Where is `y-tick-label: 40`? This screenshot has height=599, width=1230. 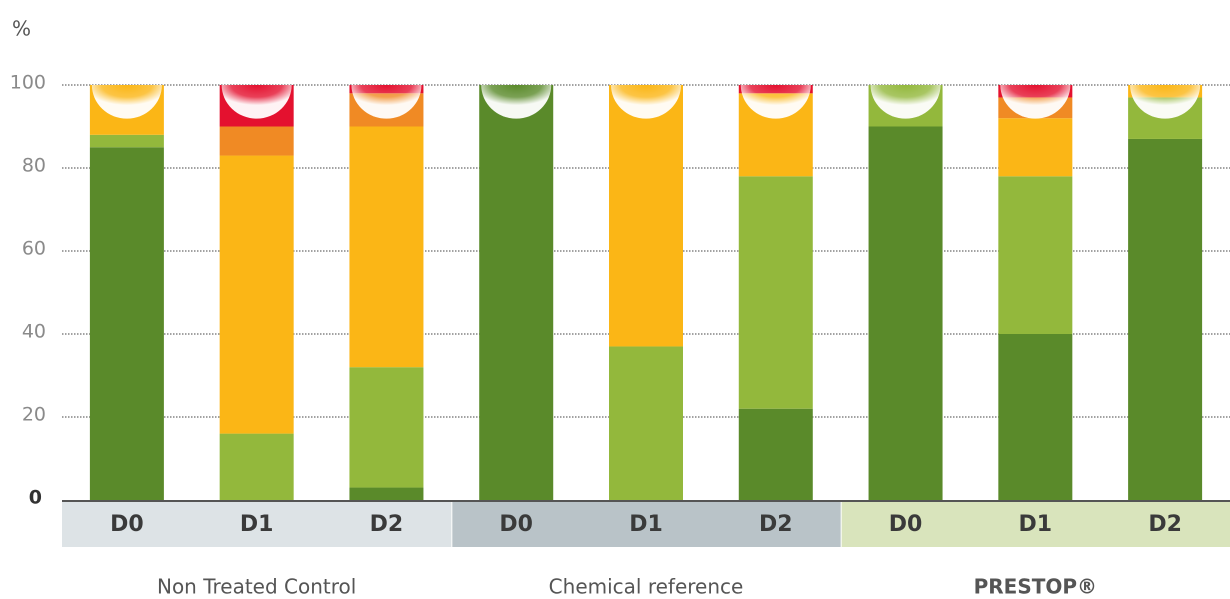
y-tick-label: 40 is located at coordinates (34, 332).